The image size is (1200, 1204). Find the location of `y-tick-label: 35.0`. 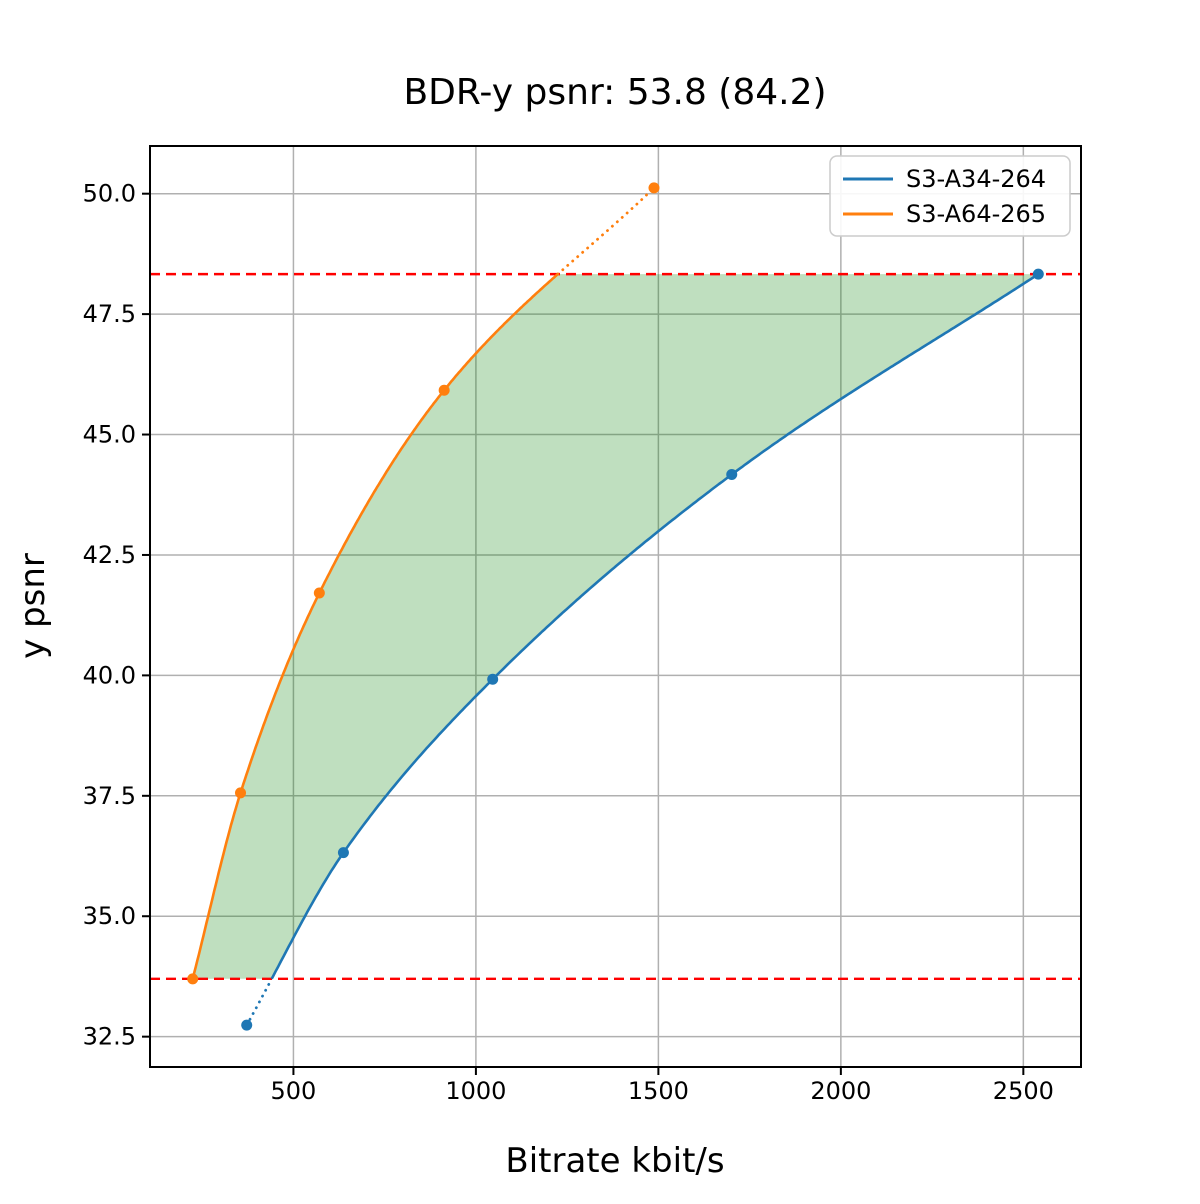

y-tick-label: 35.0 is located at coordinates (109, 916).